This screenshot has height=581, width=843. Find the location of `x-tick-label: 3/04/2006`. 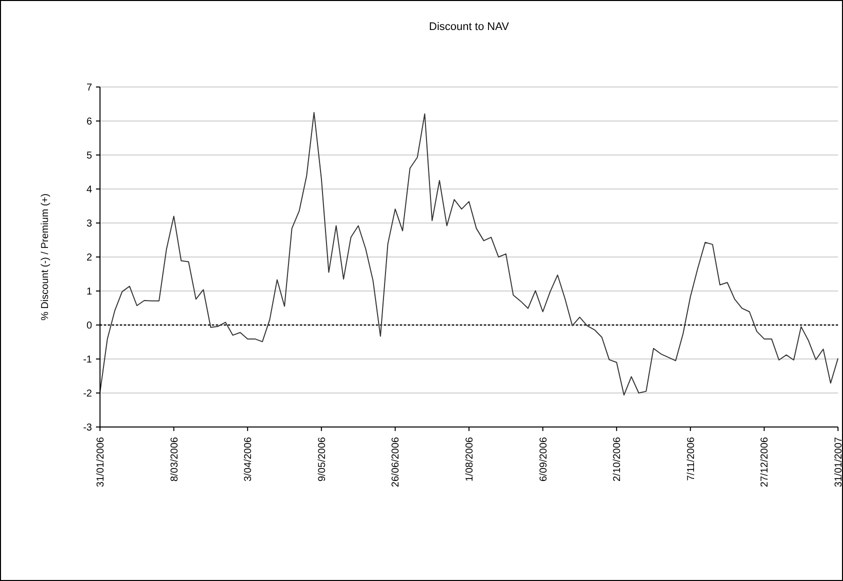

x-tick-label: 3/04/2006 is located at coordinates (248, 459).